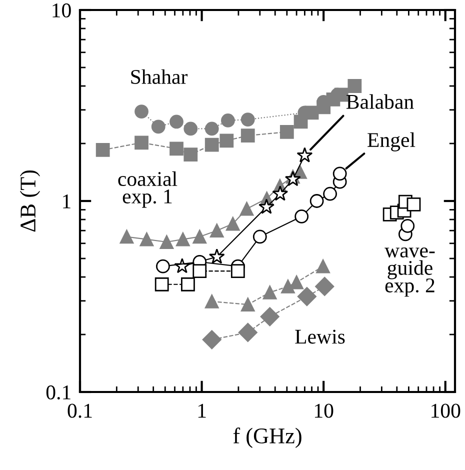 Image resolution: width=465 pixels, height=470 pixels. What do you see at coordinates (392, 142) in the screenshot?
I see `annotation: Engel` at bounding box center [392, 142].